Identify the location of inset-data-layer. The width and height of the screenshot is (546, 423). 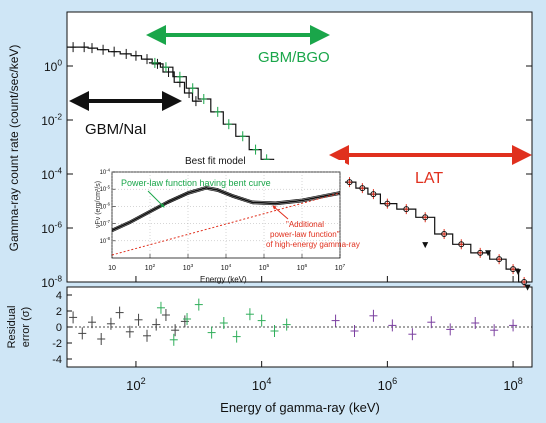
(226, 220).